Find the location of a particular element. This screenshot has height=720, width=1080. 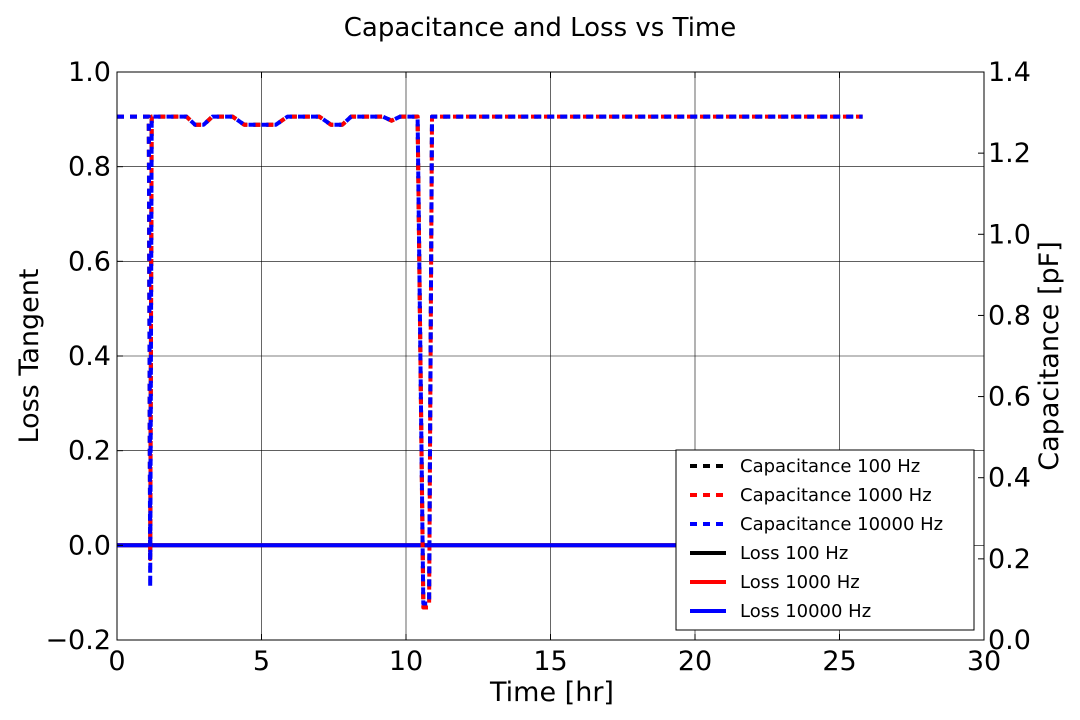

legend-label: Capacitance 100 Hz is located at coordinates (830, 466).